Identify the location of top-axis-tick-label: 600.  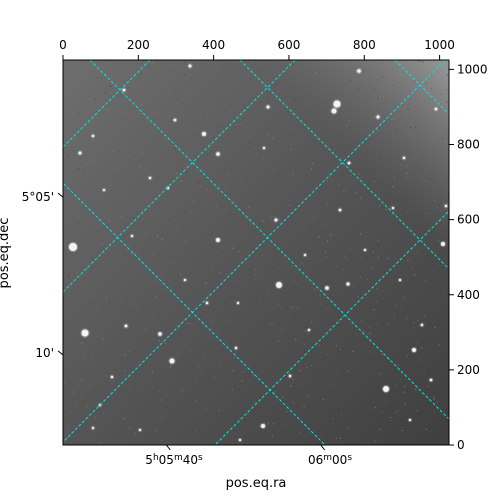
(288, 45).